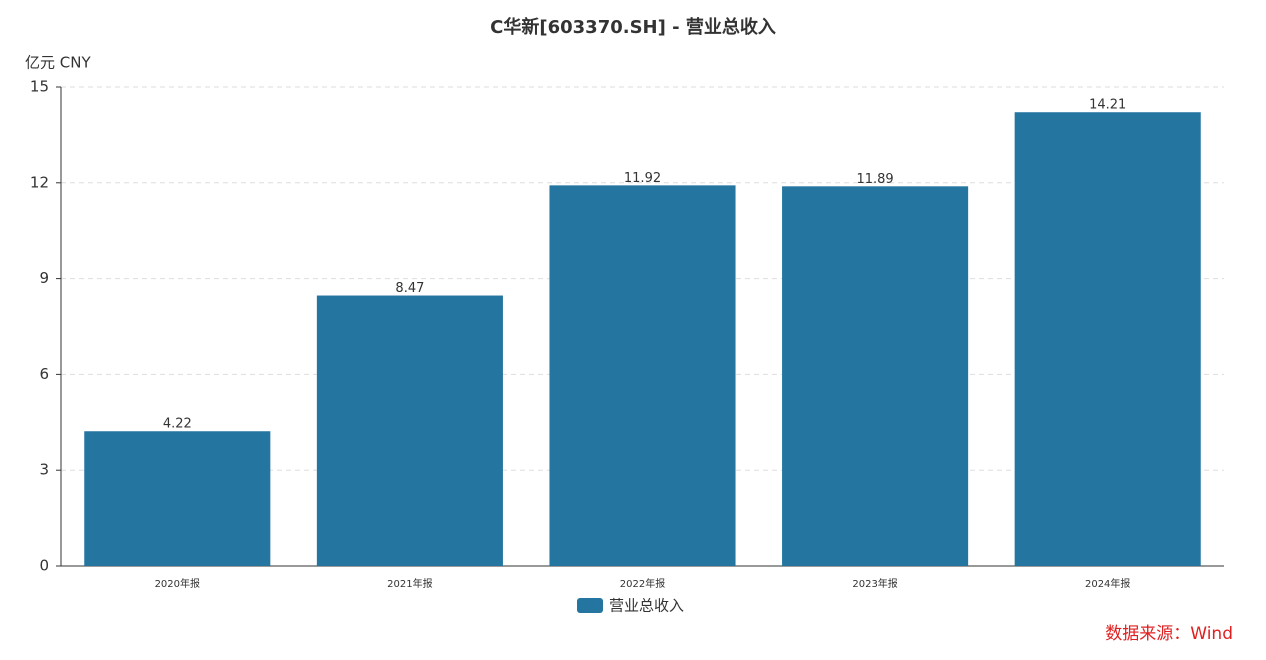 This screenshot has height=660, width=1266. Describe the element at coordinates (44, 374) in the screenshot. I see `y-tick-label: 6` at that location.